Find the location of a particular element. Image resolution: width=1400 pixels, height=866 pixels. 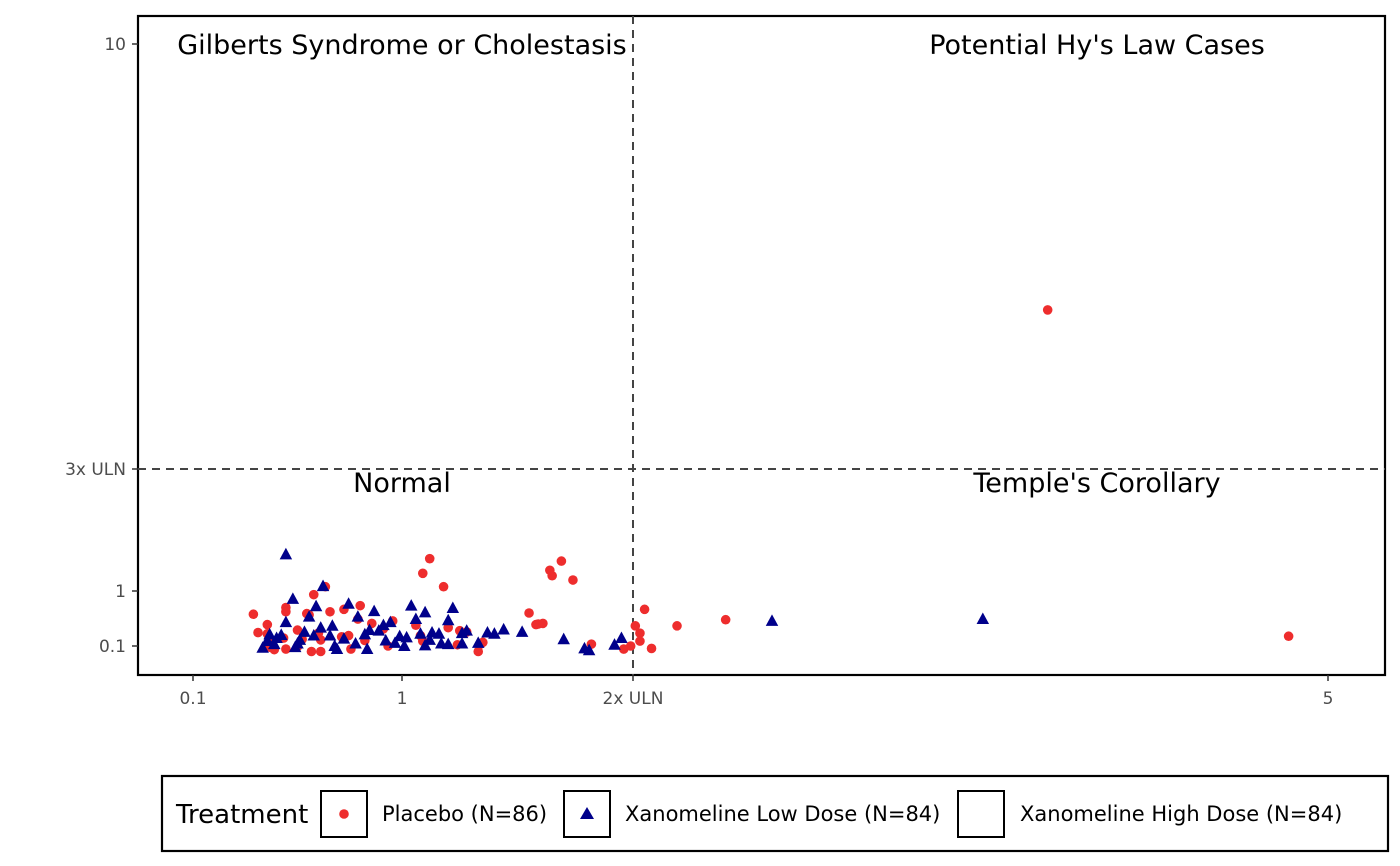

legend-entry-label: Xanomeline Low Dose (N=84) is located at coordinates (782, 814).